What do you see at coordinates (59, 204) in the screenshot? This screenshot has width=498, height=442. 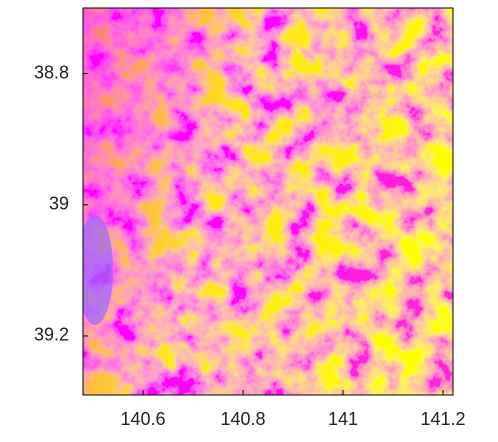 I see `y-tick-label: 39` at bounding box center [59, 204].